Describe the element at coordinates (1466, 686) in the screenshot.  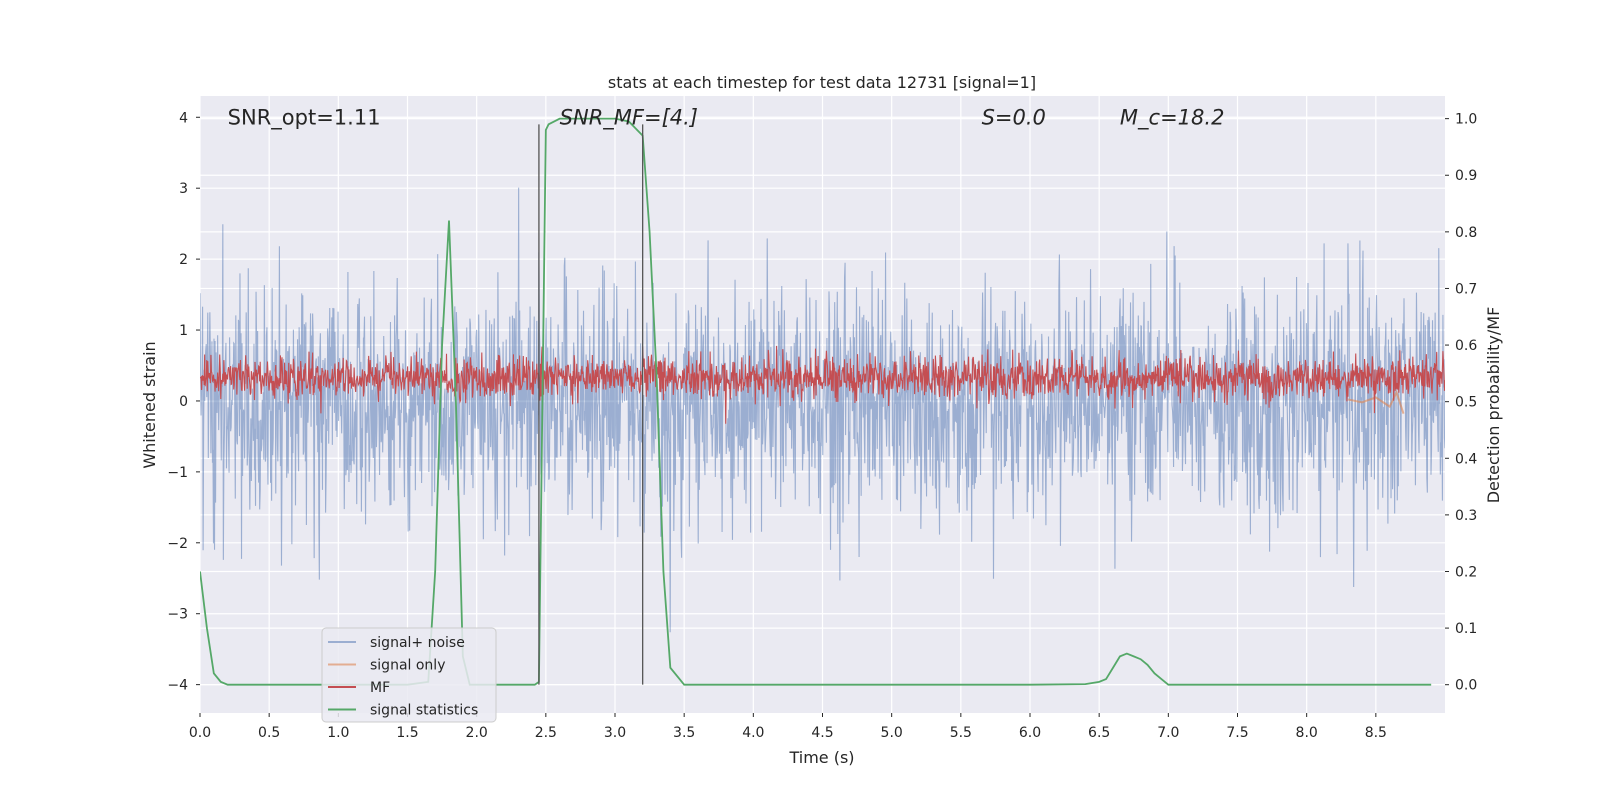
I see `y-right-tick-label: 0.0` at that location.